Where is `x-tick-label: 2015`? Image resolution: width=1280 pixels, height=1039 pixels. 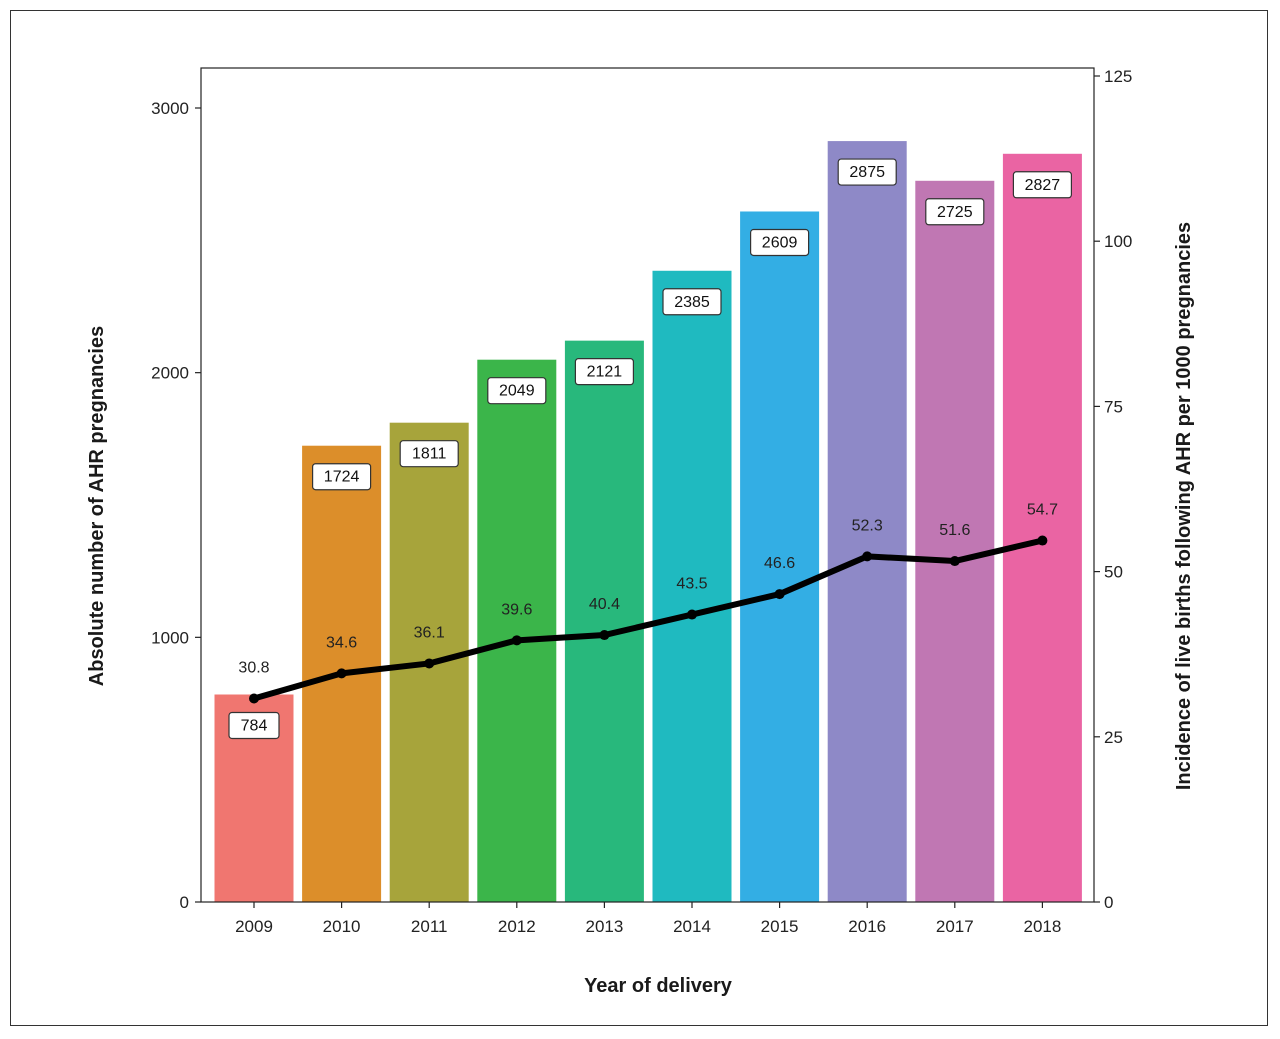
x-tick-label: 2015 is located at coordinates (780, 926).